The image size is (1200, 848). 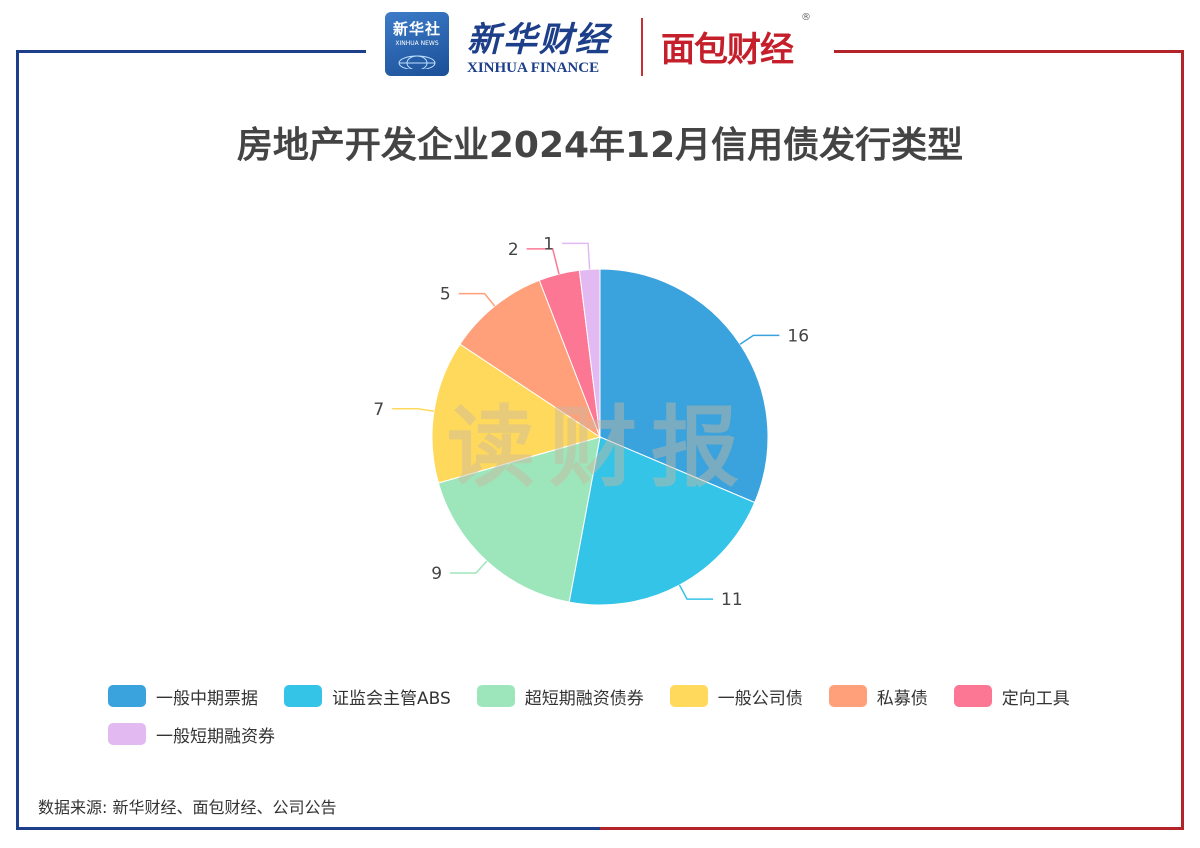 I want to click on chart-title: 房地产开发企业2024年12月信用债发行类型, so click(x=600, y=145).